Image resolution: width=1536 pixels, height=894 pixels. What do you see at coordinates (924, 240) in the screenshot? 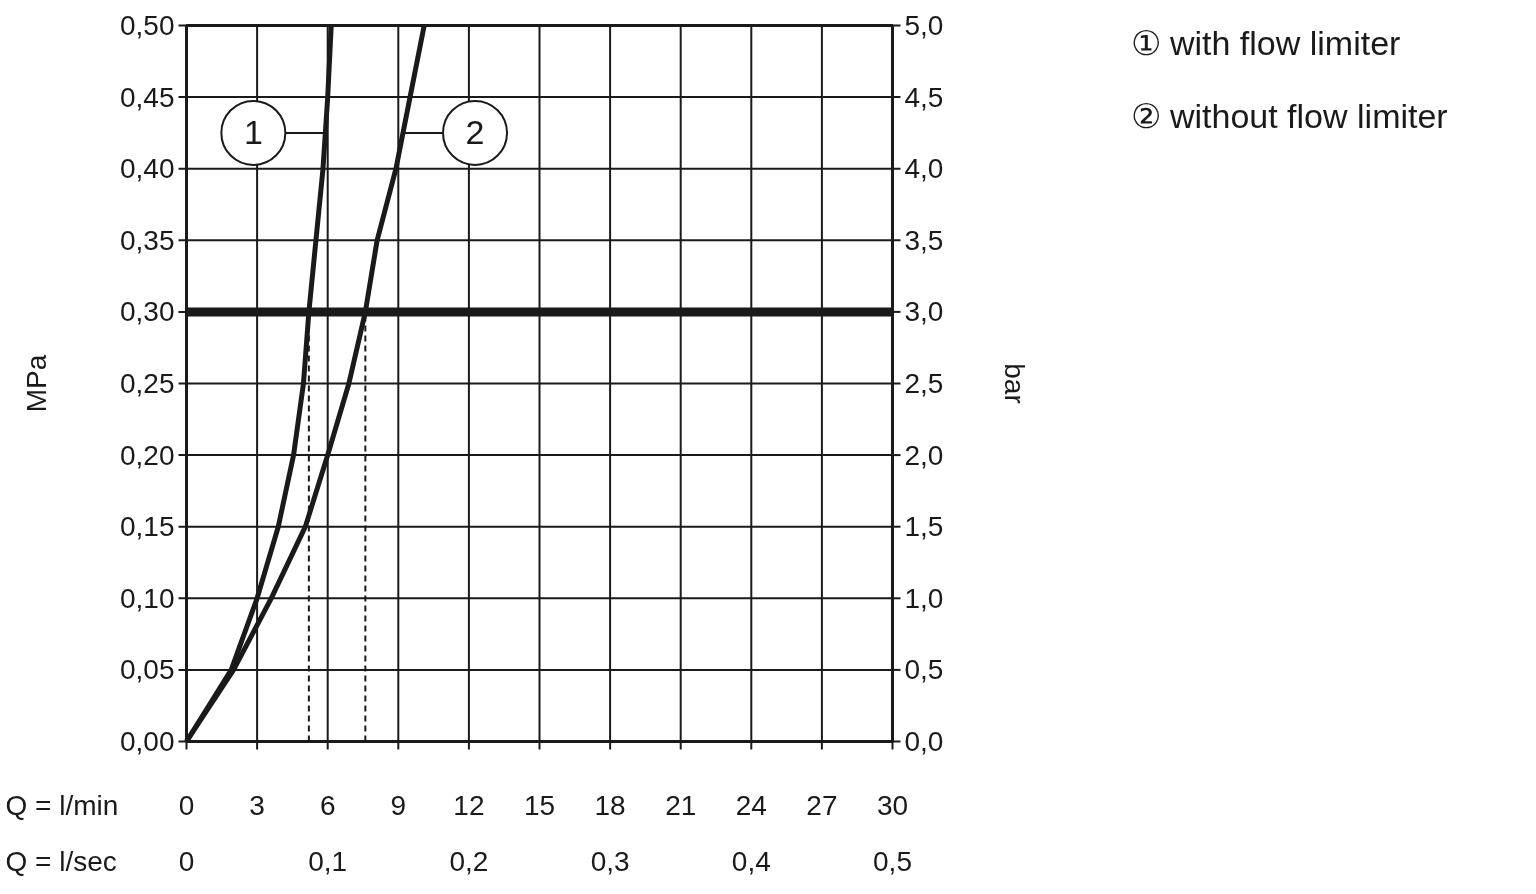
I see `y2-tick-label: 3,5` at bounding box center [924, 240].